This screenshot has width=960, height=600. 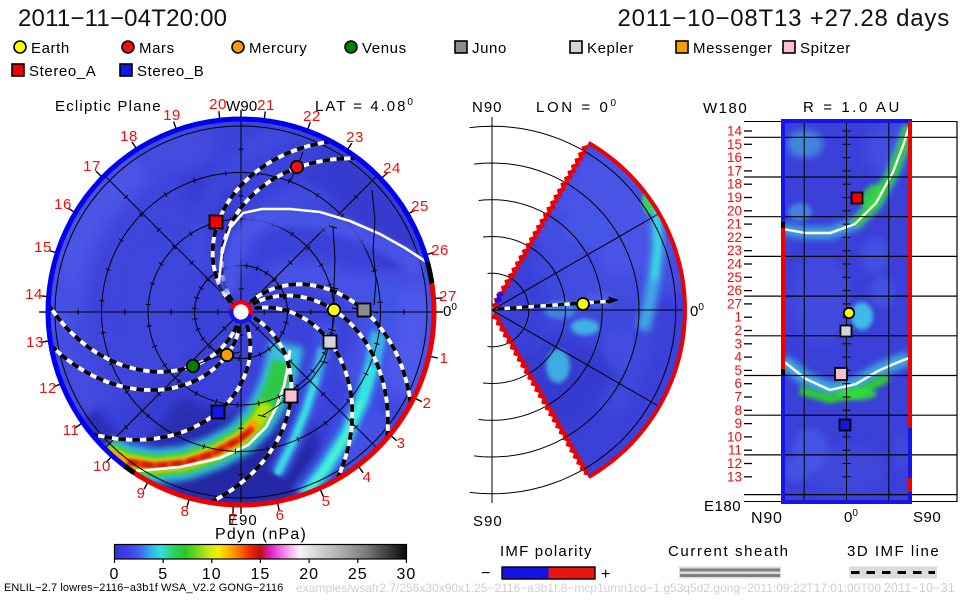 What do you see at coordinates (278, 48) in the screenshot?
I see `svg-text: Mercury` at bounding box center [278, 48].